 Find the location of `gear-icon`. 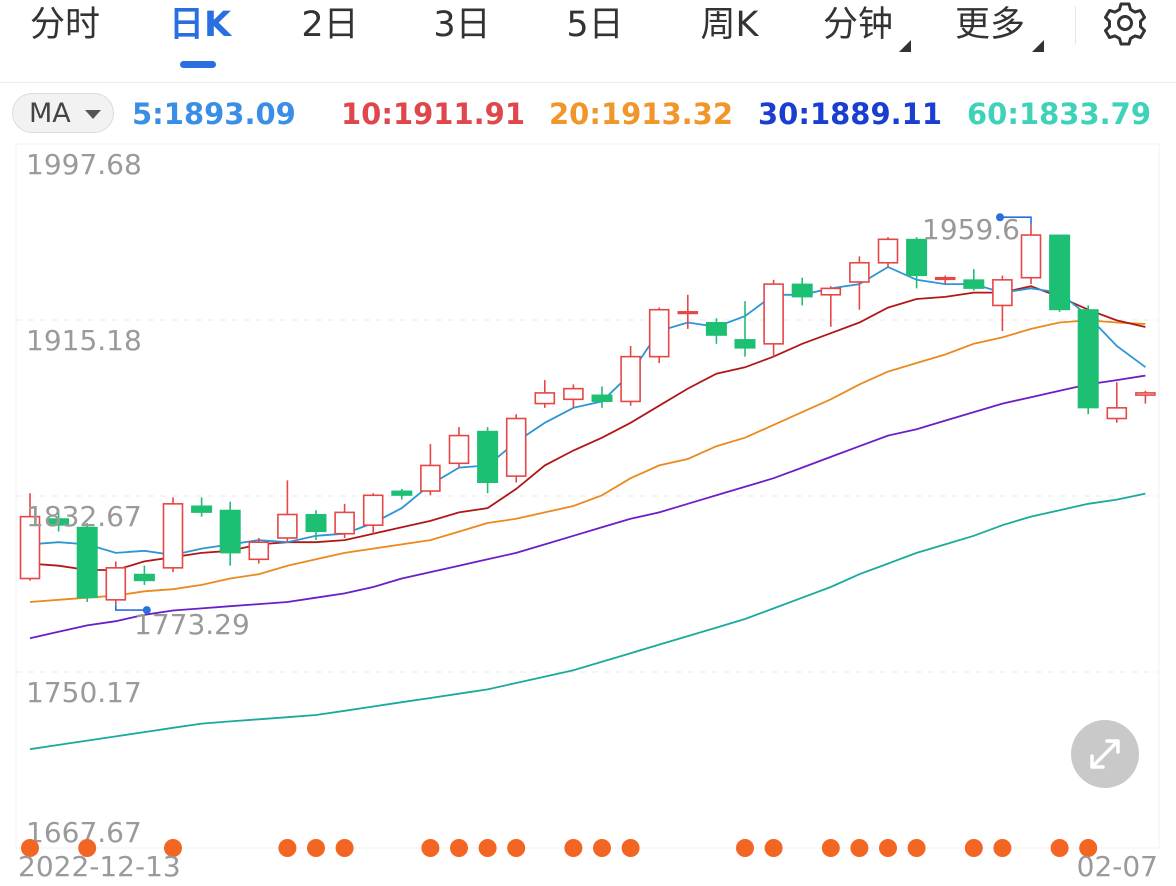

gear-icon is located at coordinates (1125, 23).